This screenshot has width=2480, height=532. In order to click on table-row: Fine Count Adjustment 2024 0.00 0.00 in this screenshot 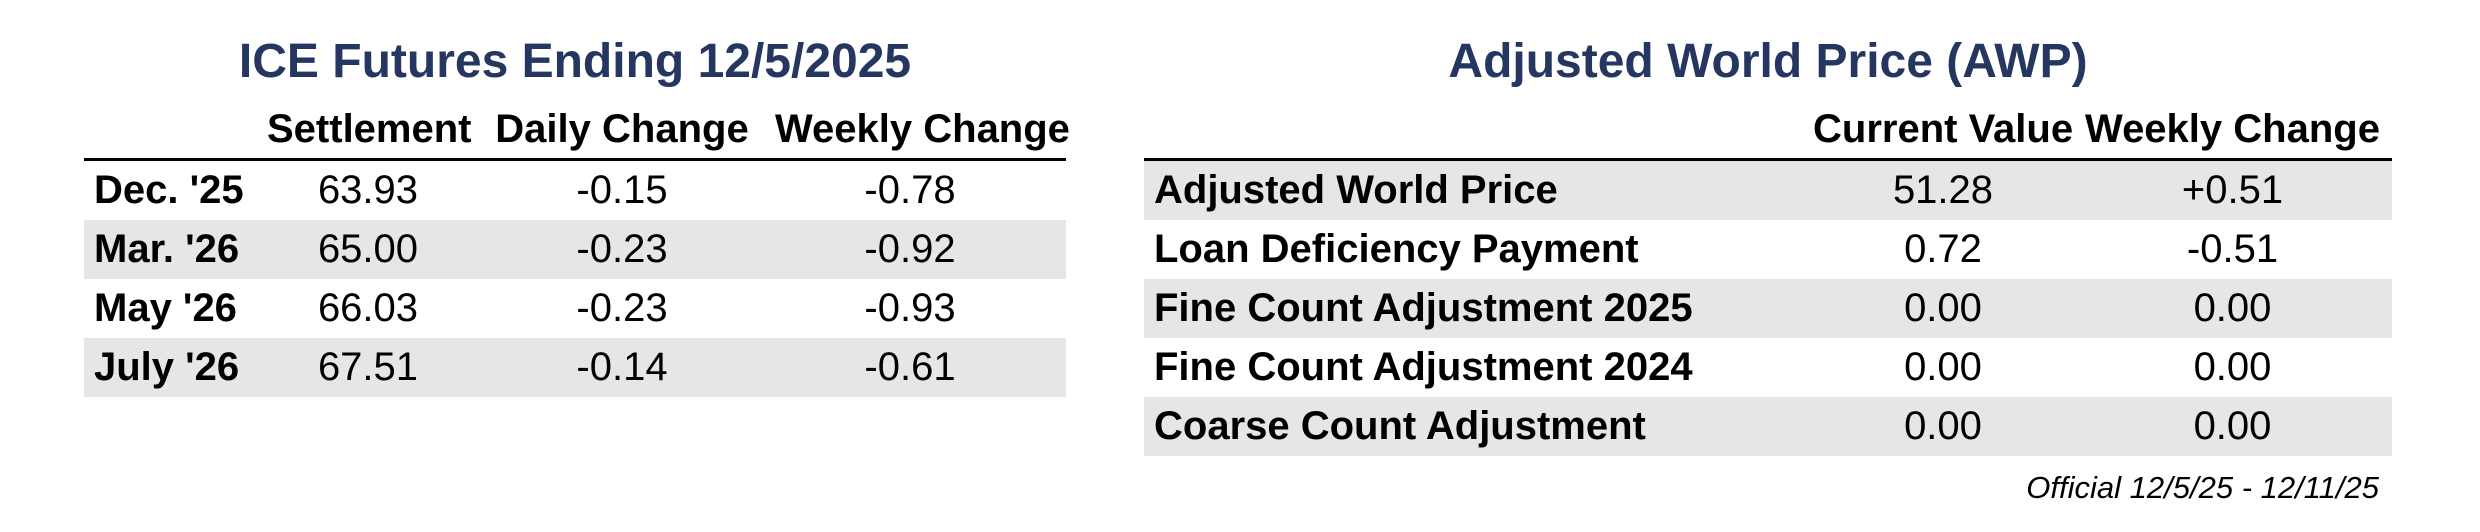, I will do `click(1768, 367)`.